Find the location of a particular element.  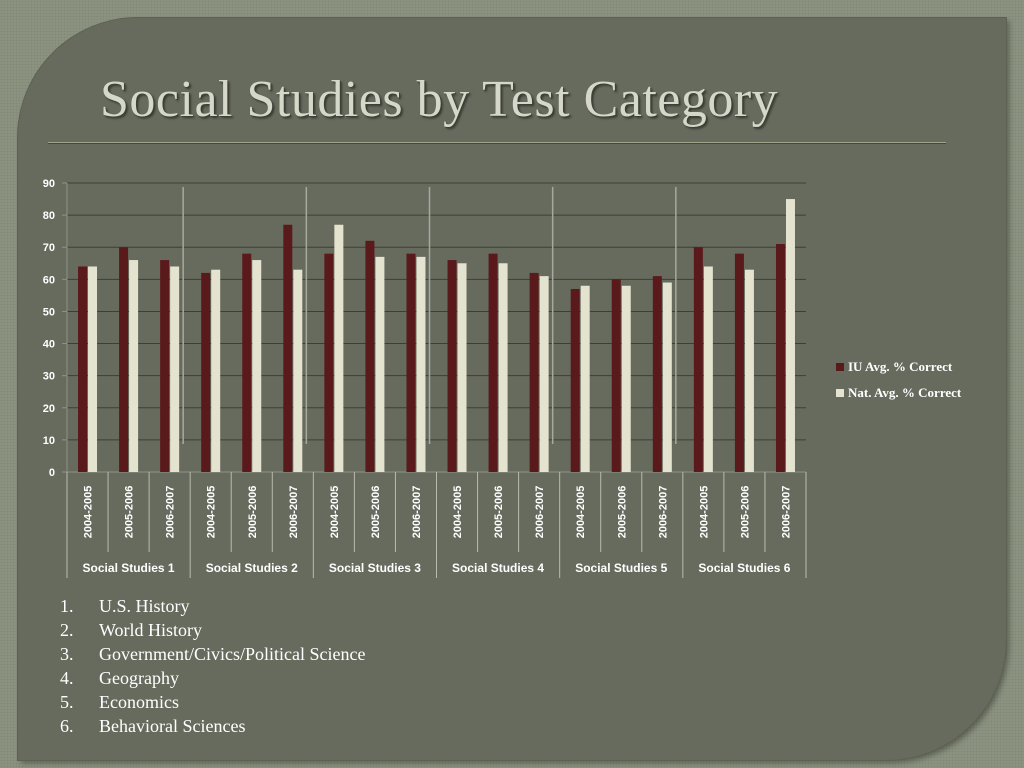

y-tick-label: 50 is located at coordinates (49, 312).